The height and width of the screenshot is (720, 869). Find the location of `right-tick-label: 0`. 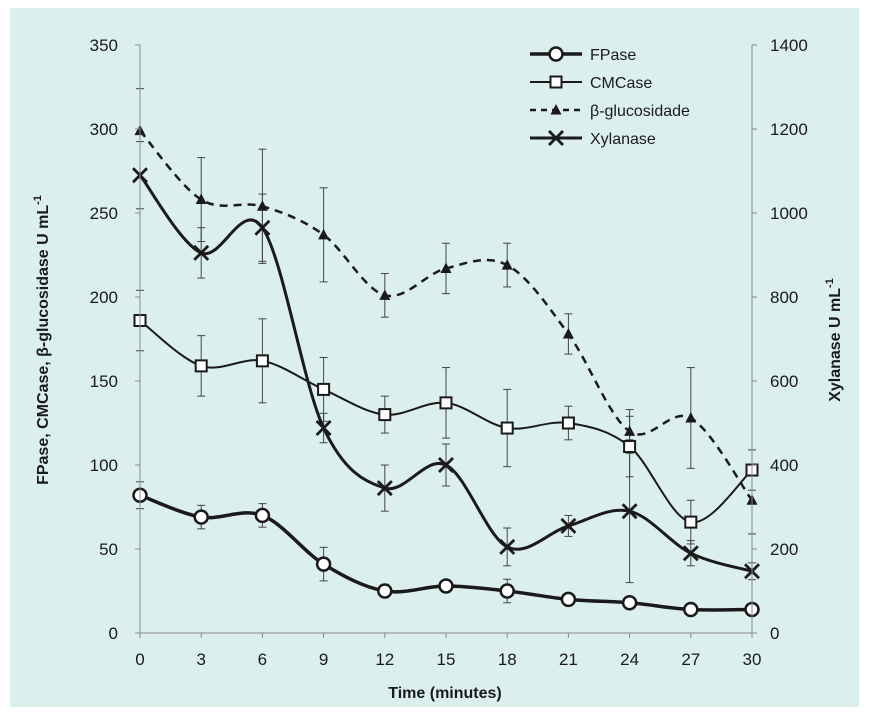

right-tick-label: 0 is located at coordinates (774, 633).